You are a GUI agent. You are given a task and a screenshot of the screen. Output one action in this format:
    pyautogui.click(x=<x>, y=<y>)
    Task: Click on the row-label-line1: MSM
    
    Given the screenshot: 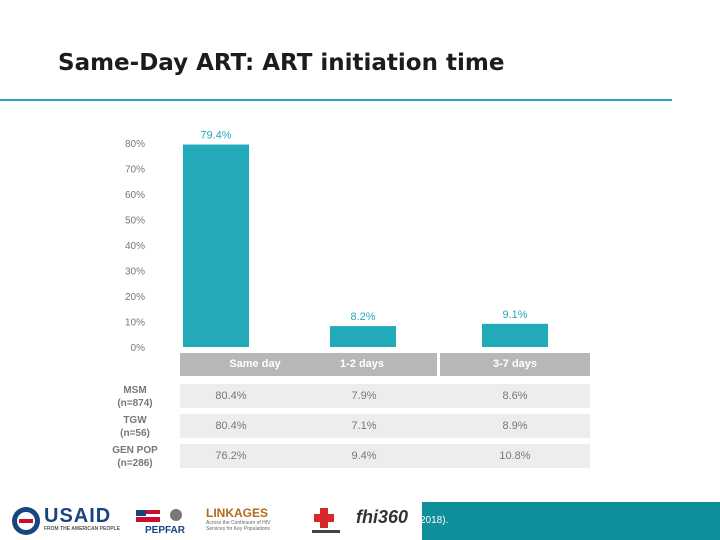 What is the action you would take?
    pyautogui.click(x=135, y=390)
    